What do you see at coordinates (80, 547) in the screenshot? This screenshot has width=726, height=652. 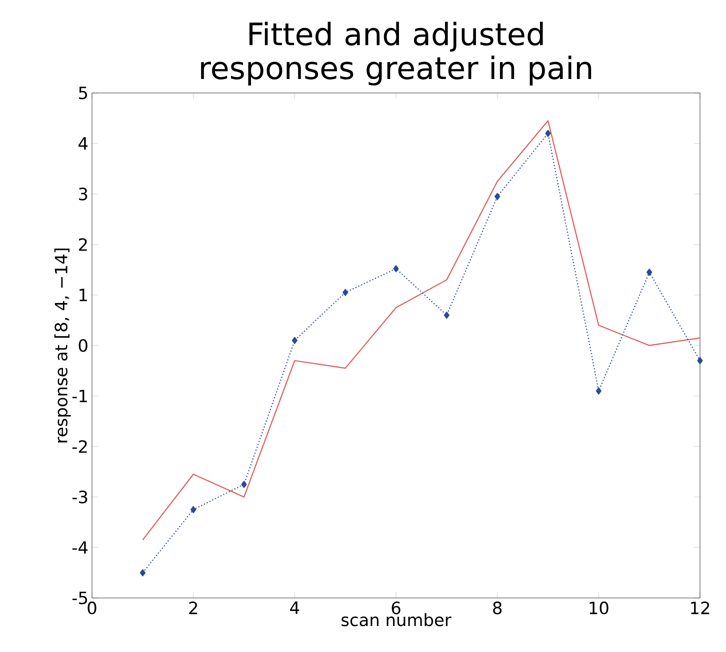 I see `y-tick-label: -4` at bounding box center [80, 547].